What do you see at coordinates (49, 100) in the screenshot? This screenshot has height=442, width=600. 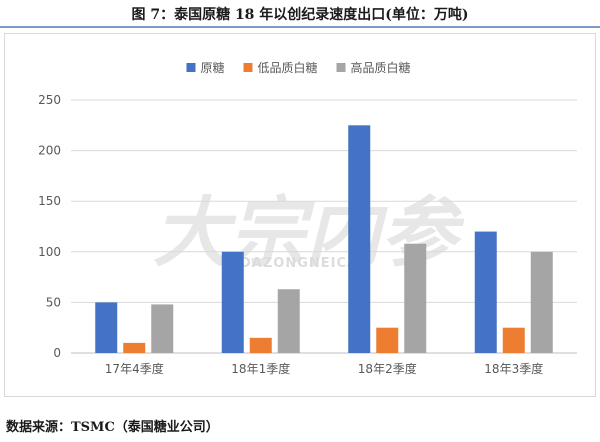 I see `y-tick-label: 250` at bounding box center [49, 100].